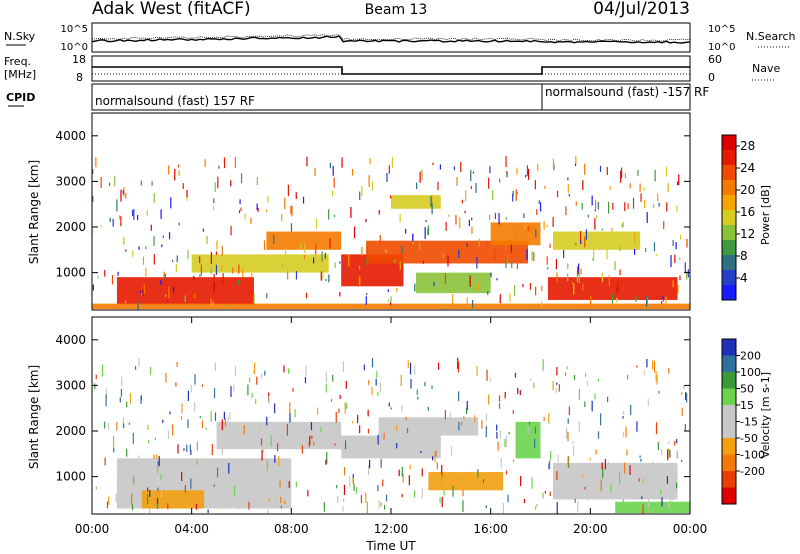 The width and height of the screenshot is (800, 554). Describe the element at coordinates (729, 217) in the screenshot. I see `colorbar-frame` at that location.